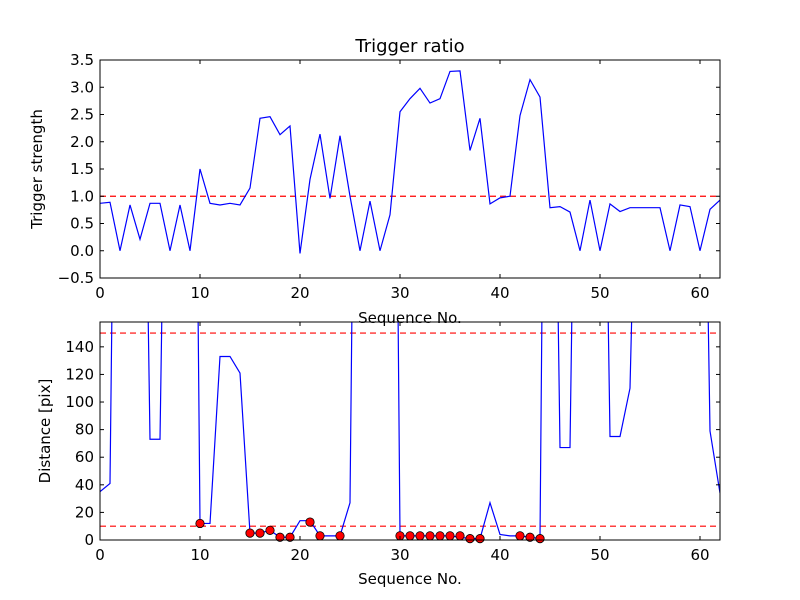 This screenshot has width=800, height=600. I want to click on top-x-tick-label: 50, so click(599, 293).